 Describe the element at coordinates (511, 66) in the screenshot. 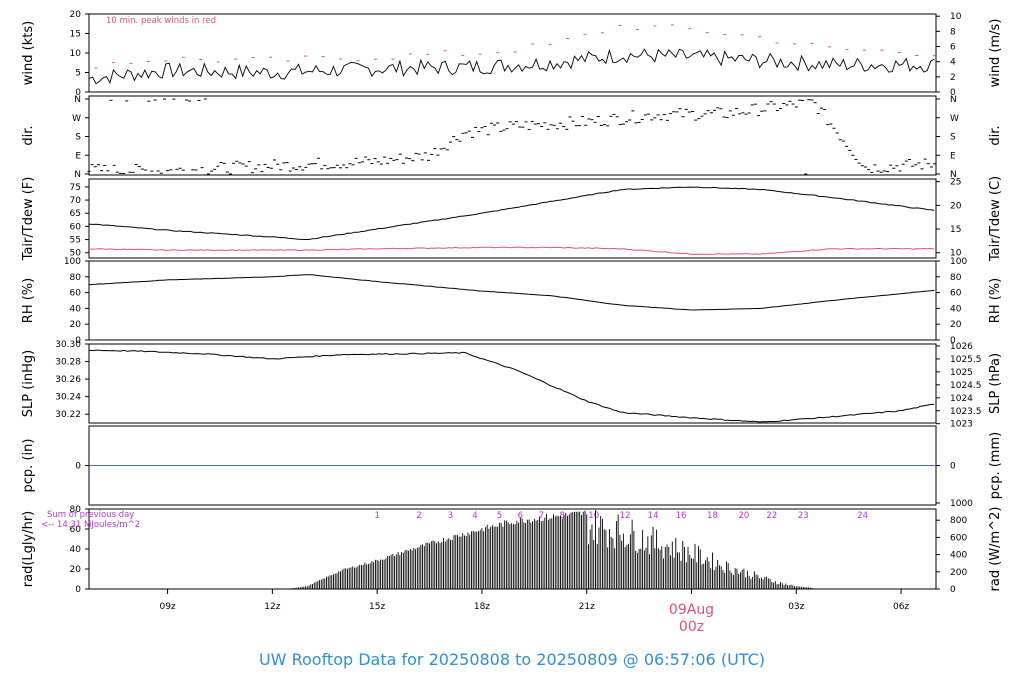

I see `wind-series` at that location.